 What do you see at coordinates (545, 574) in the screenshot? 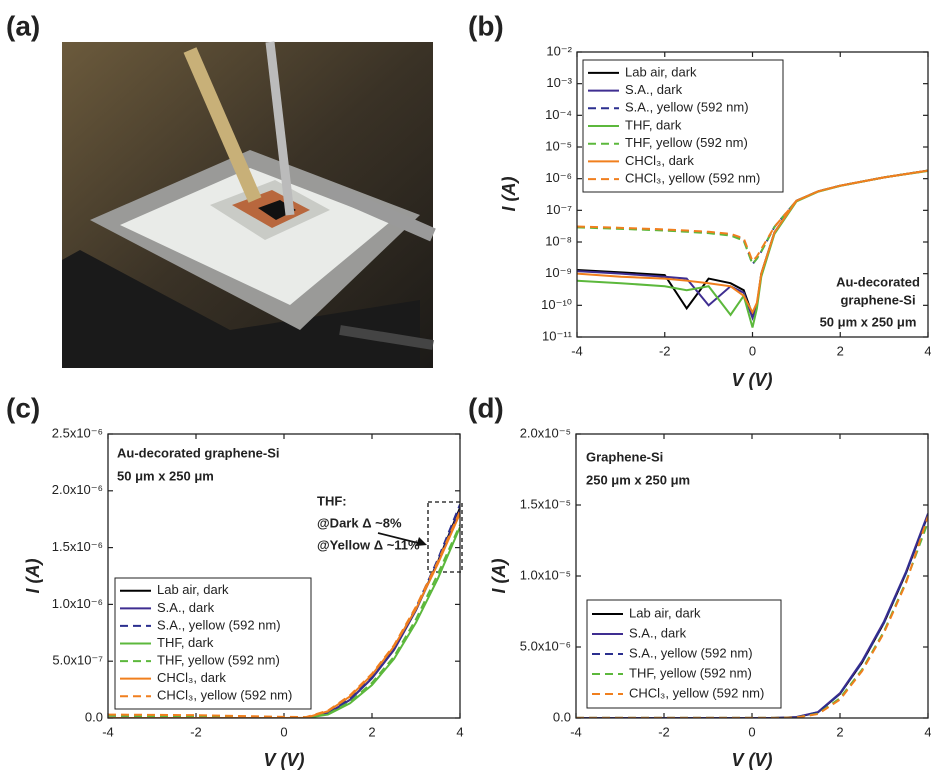
I see `y-tick-label: 1.0x10⁻⁵` at bounding box center [545, 574].